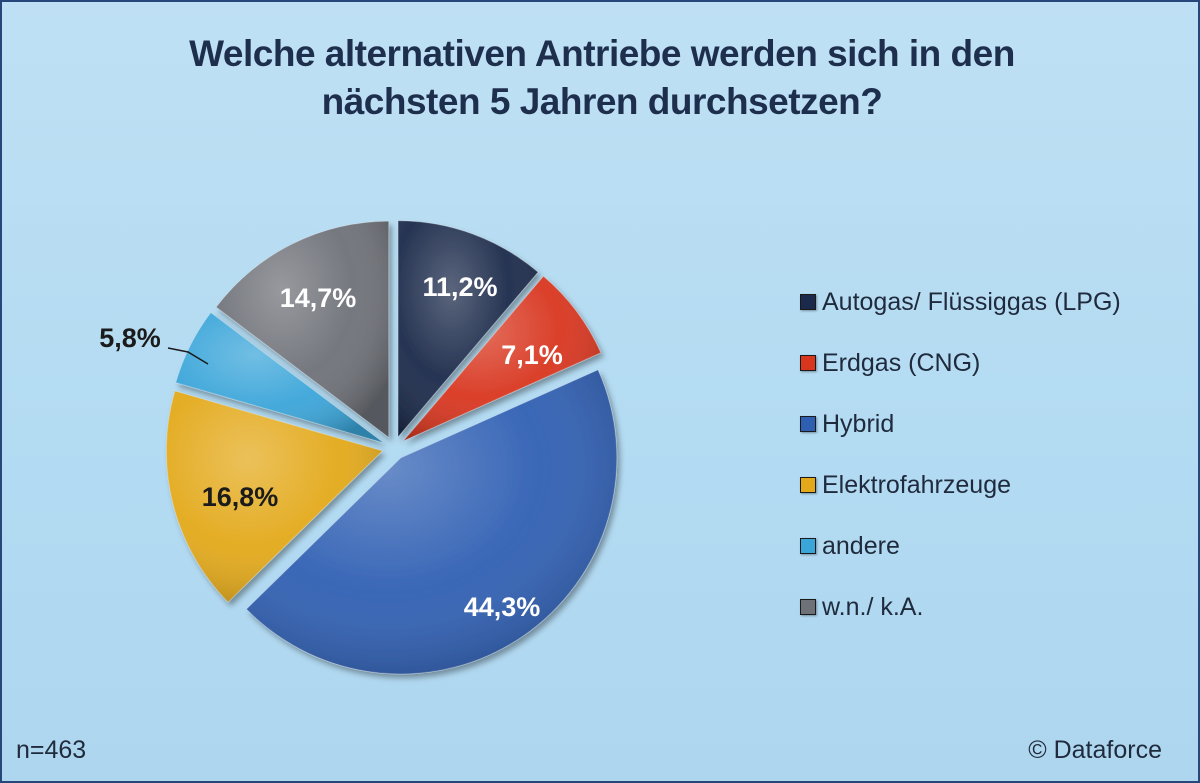 The width and height of the screenshot is (1200, 783). I want to click on legend-label-andere: andere, so click(861, 546).